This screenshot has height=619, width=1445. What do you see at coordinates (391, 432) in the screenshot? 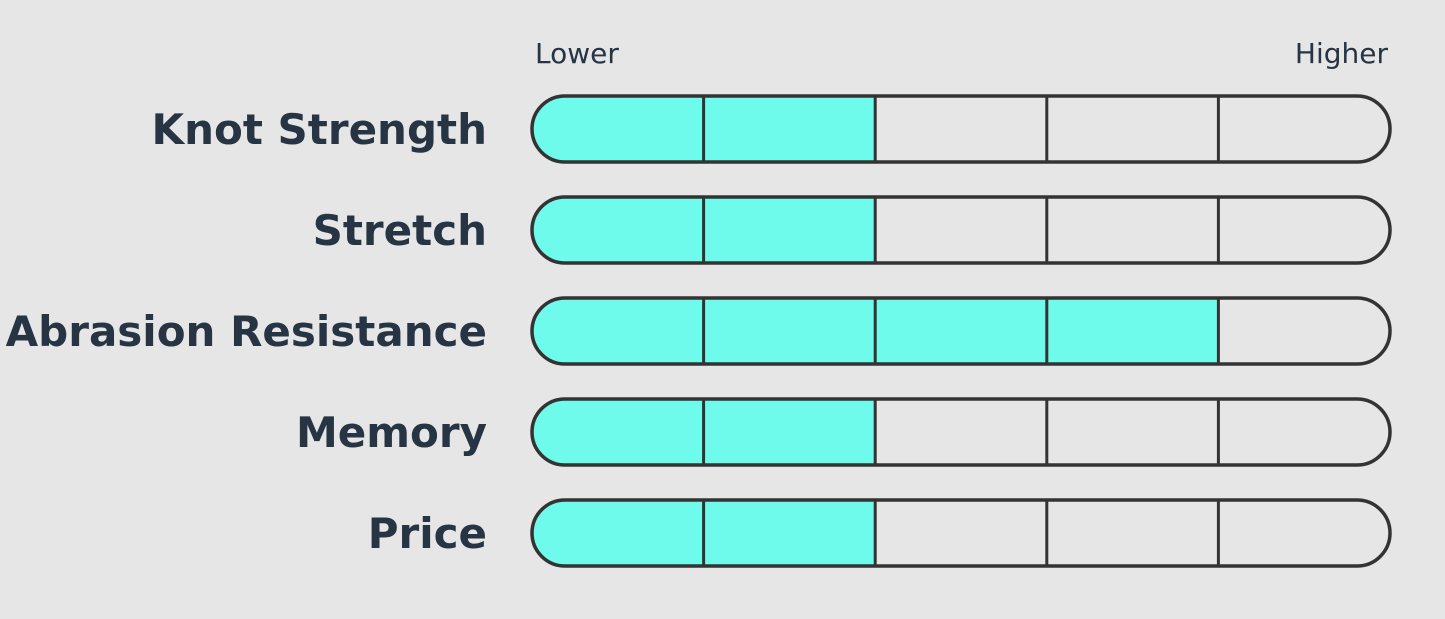
I see `row-label: Memory` at bounding box center [391, 432].